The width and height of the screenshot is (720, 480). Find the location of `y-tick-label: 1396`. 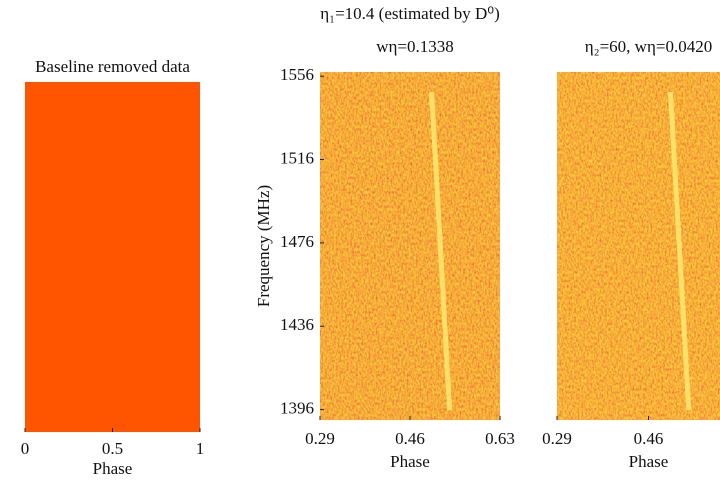

y-tick-label: 1396 is located at coordinates (297, 407).